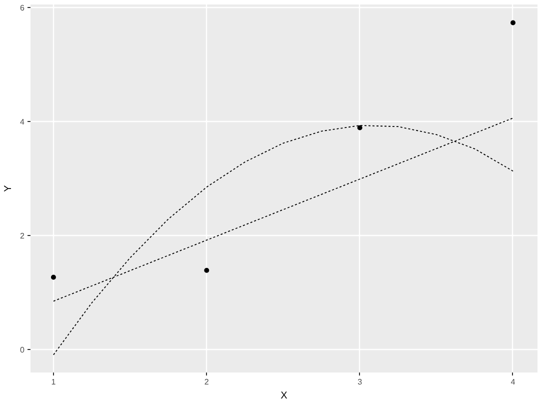  I want to click on x-tick-label: 1, so click(53, 382).